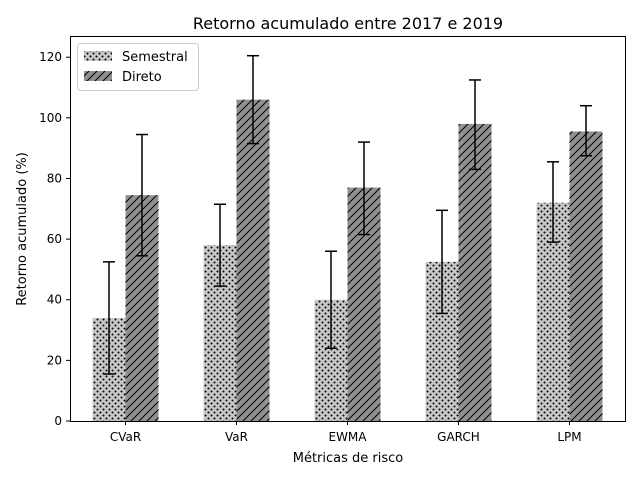 This screenshot has height=484, width=640. What do you see at coordinates (98, 76) in the screenshot?
I see `legend-swatch-direto` at bounding box center [98, 76].